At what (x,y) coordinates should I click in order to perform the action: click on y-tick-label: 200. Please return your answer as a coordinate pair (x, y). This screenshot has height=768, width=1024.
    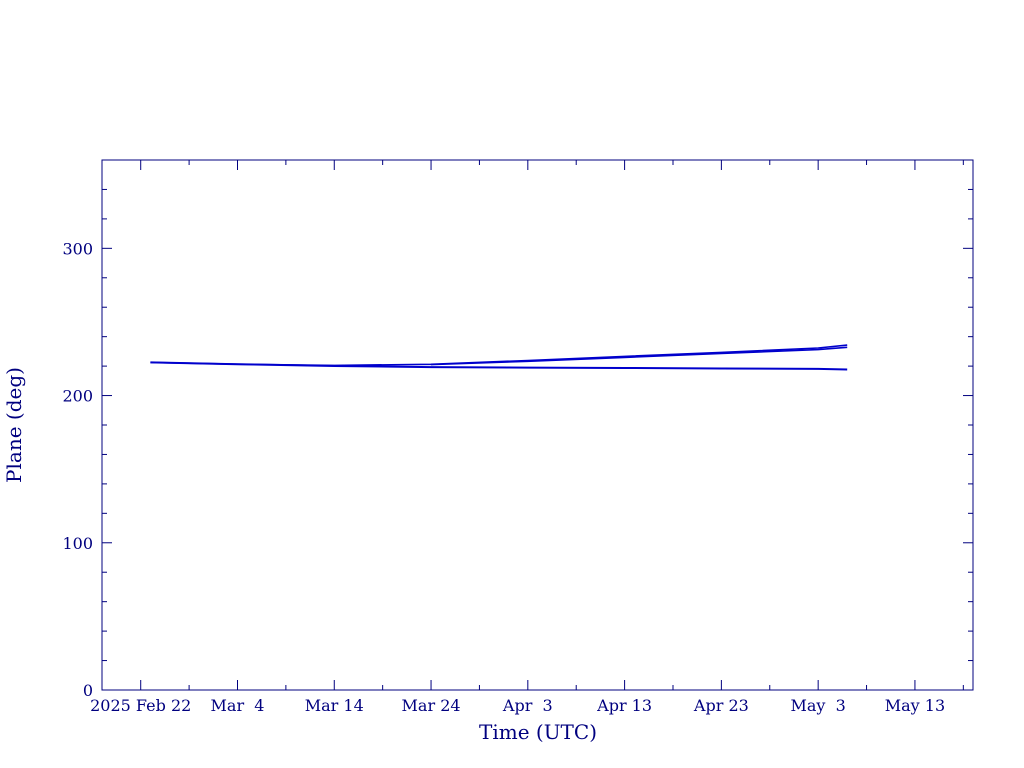
    Looking at the image, I should click on (77, 396).